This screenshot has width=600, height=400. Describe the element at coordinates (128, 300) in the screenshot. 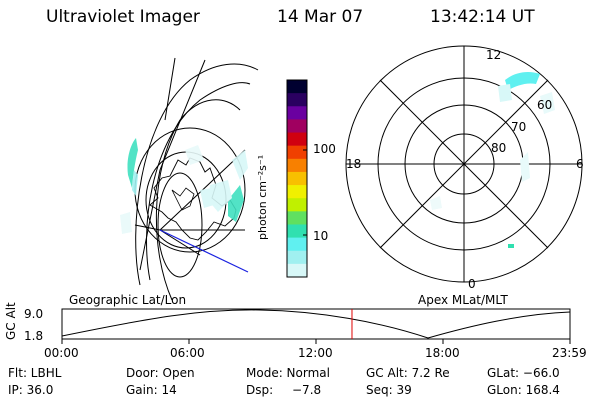

I see `timeline-left-title: Geographic Lat/Lon` at that location.